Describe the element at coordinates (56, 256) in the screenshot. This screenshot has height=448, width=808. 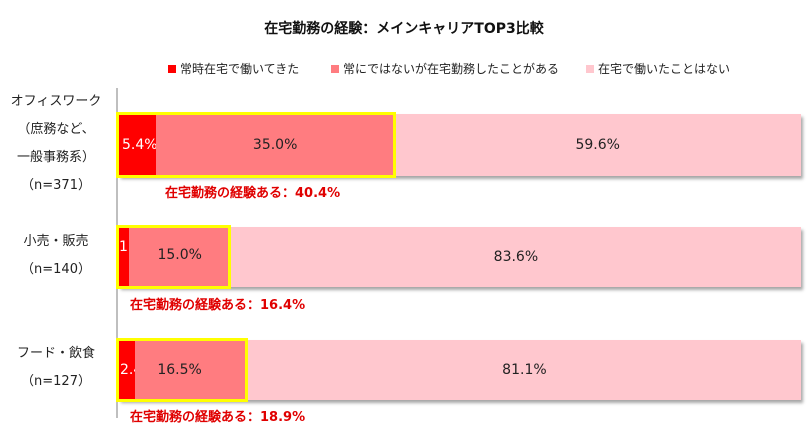
I see `category-label-retail: 小売・販売 （n=140）` at that location.